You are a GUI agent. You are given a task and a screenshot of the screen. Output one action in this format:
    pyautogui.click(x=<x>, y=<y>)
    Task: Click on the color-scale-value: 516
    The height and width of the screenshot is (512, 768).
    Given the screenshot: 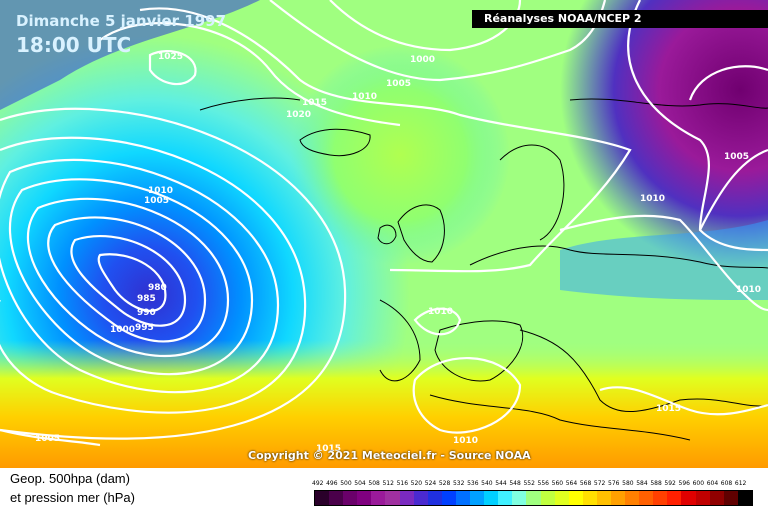 What is the action you would take?
    pyautogui.click(x=402, y=483)
    